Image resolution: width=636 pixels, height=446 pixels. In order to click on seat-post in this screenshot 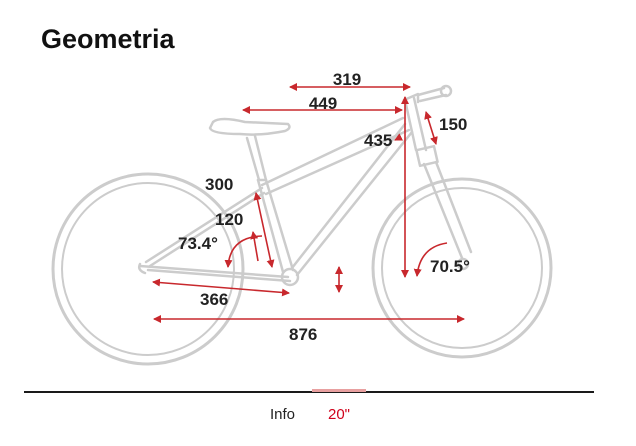, I will do `click(256, 158)`.